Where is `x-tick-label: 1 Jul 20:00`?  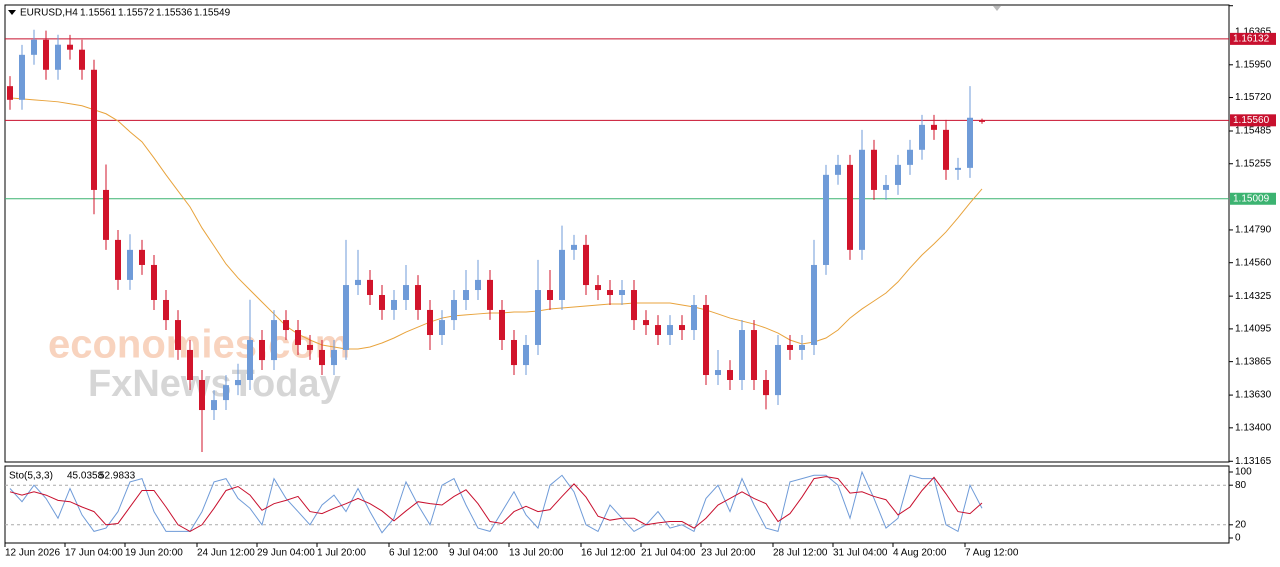
x-tick-label: 1 Jul 20:00 is located at coordinates (341, 553).